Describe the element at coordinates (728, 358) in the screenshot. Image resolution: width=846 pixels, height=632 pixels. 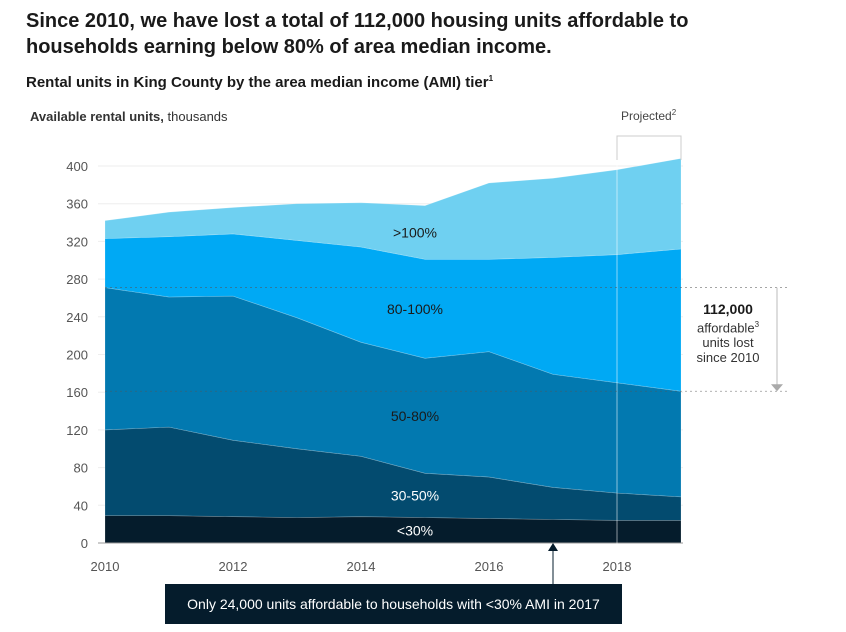
I see `callout-line: since 2010` at that location.